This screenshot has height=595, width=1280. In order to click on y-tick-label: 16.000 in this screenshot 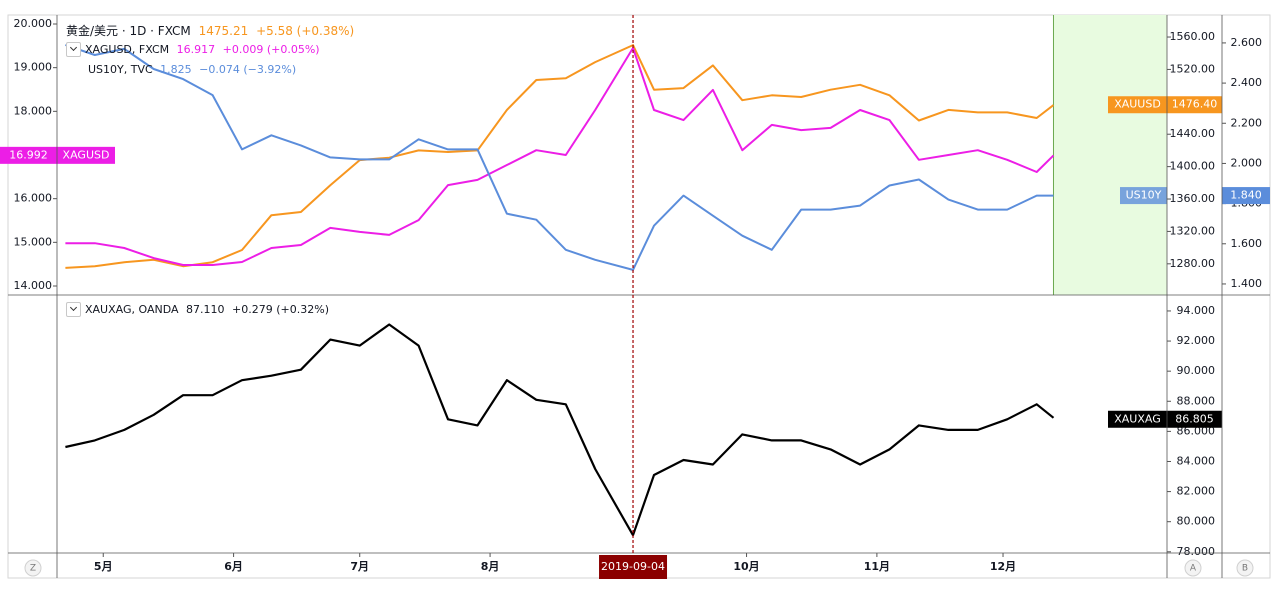, I will do `click(33, 198)`.